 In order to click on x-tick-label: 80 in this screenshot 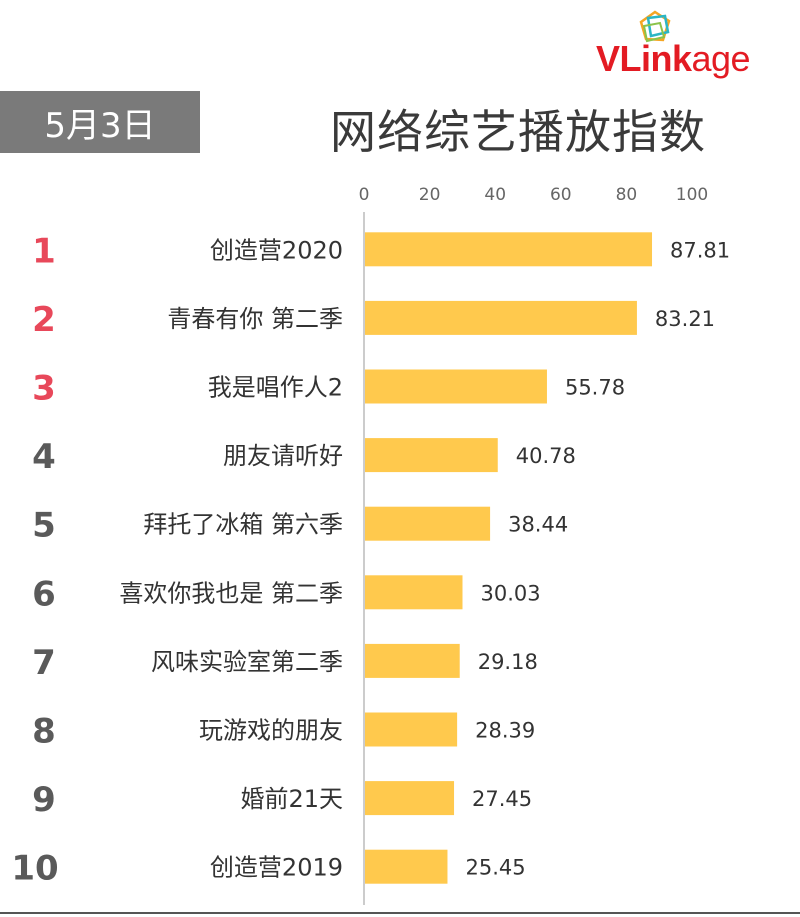, I will do `click(627, 195)`.